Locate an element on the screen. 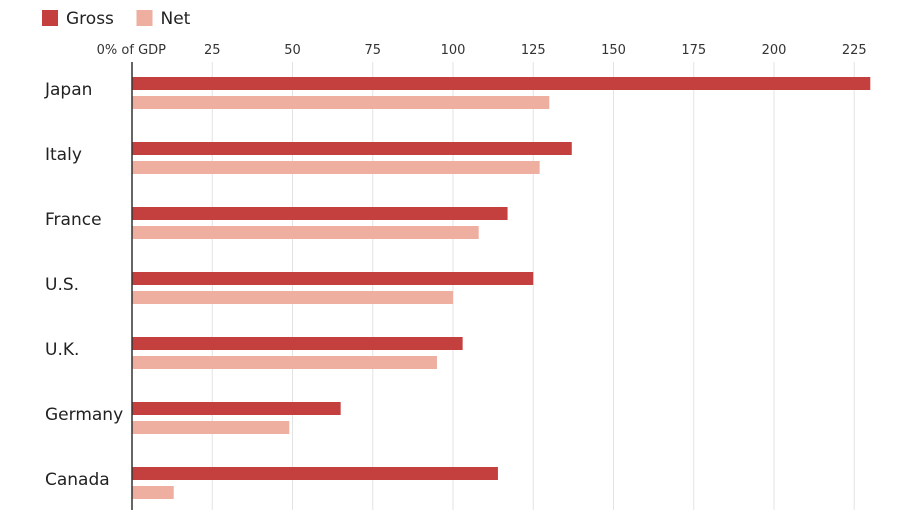 This screenshot has width=900, height=510. category-label: Germany is located at coordinates (84, 415).